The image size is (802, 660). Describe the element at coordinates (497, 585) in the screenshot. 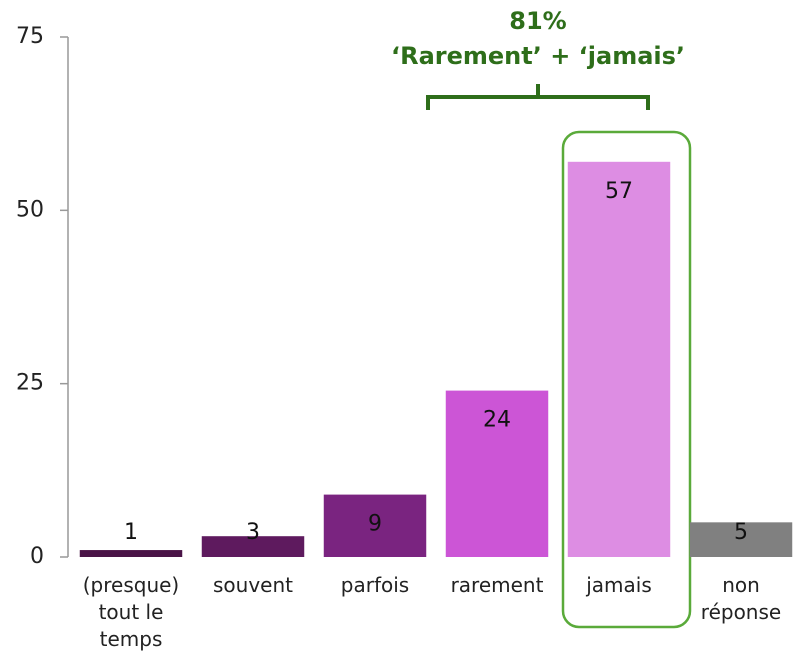

I see `x-tick-label: rarement` at that location.